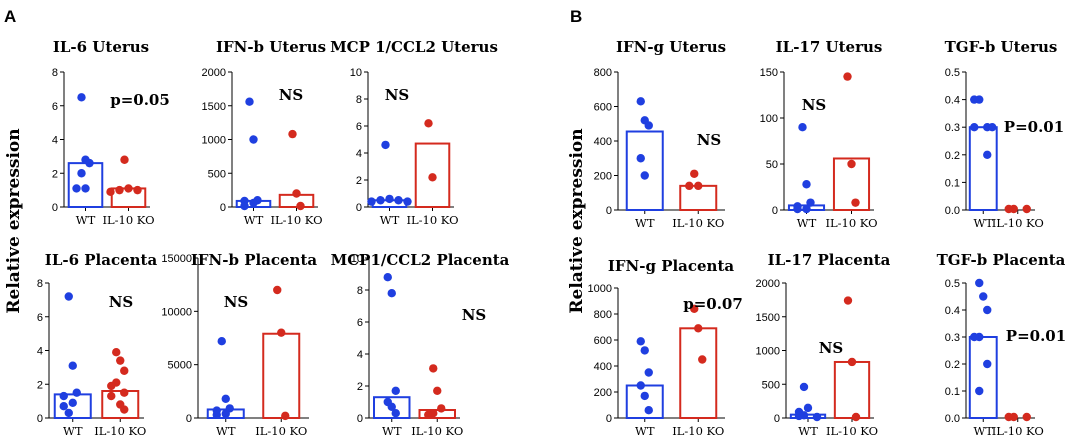 The width and height of the screenshot is (1084, 443). I want to click on panel-title: TGF-b Uterus, so click(1001, 47).